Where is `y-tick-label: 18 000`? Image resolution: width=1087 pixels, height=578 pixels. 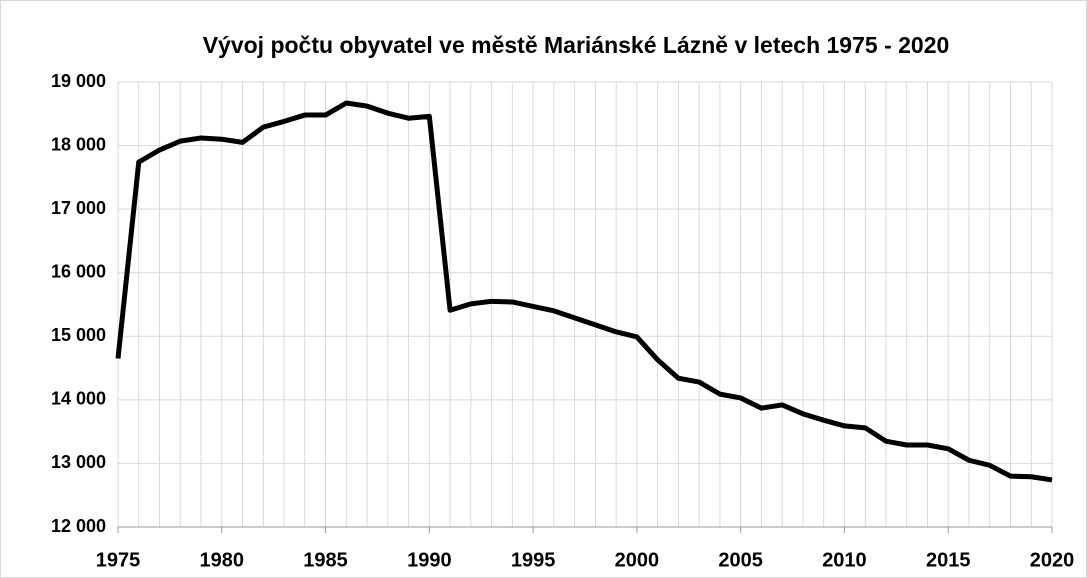
y-tick-label: 18 000 is located at coordinates (78, 144).